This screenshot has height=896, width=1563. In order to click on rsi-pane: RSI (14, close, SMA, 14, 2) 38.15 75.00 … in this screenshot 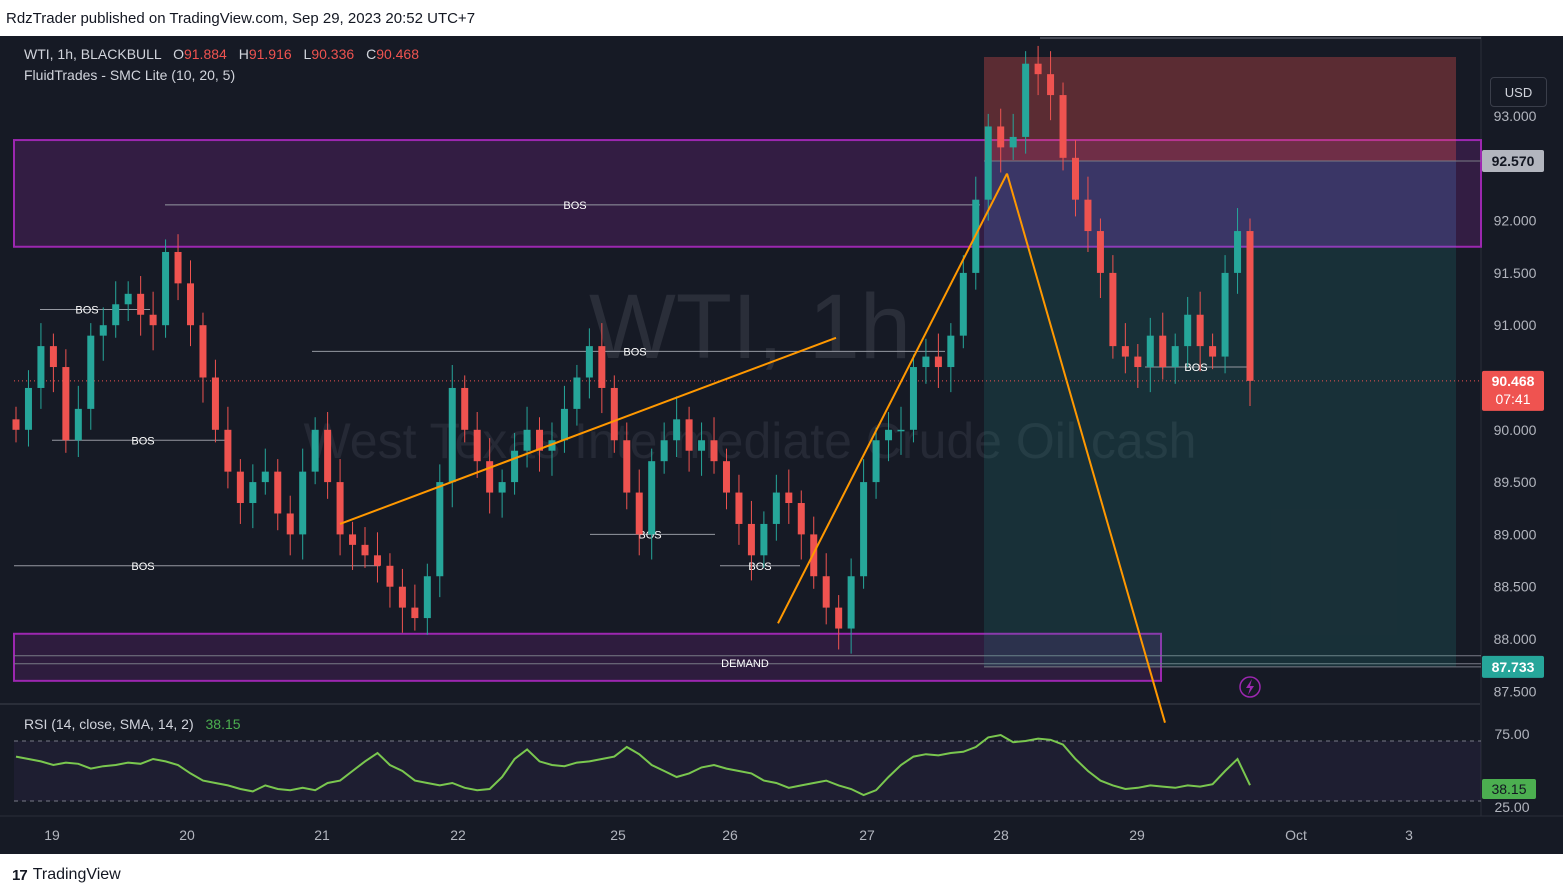, I will do `click(775, 765)`.